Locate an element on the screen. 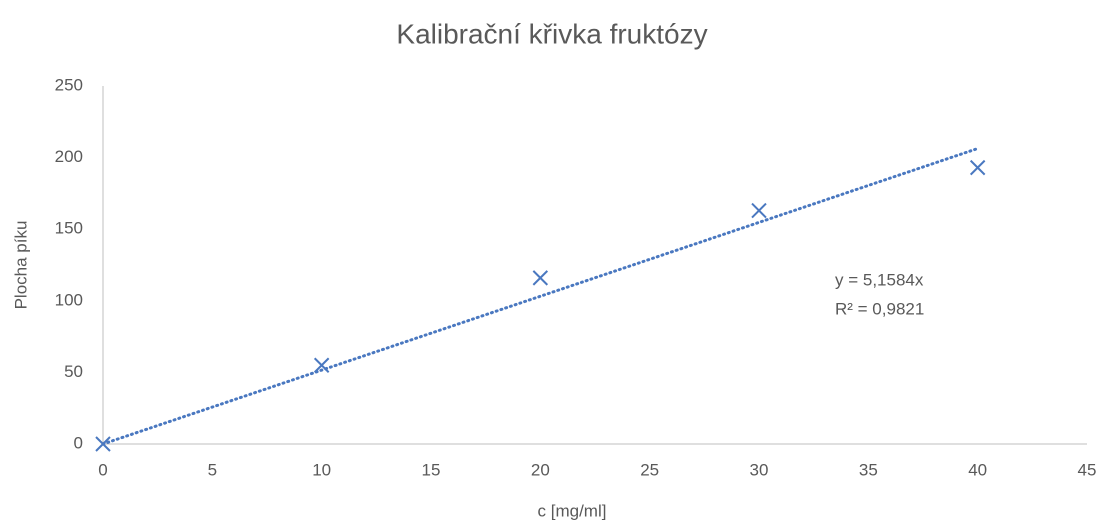 This screenshot has width=1102, height=526. y-tick-label: 100 is located at coordinates (69, 299).